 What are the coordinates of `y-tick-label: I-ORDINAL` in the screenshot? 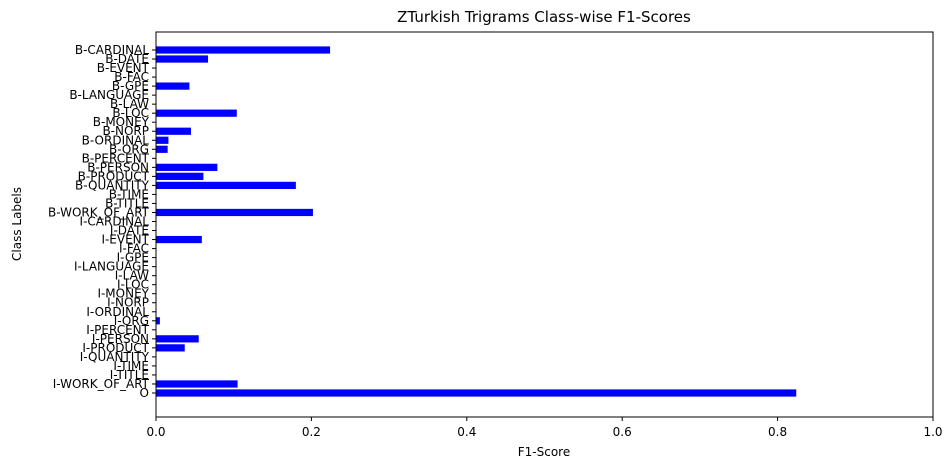 It's located at (117, 312).